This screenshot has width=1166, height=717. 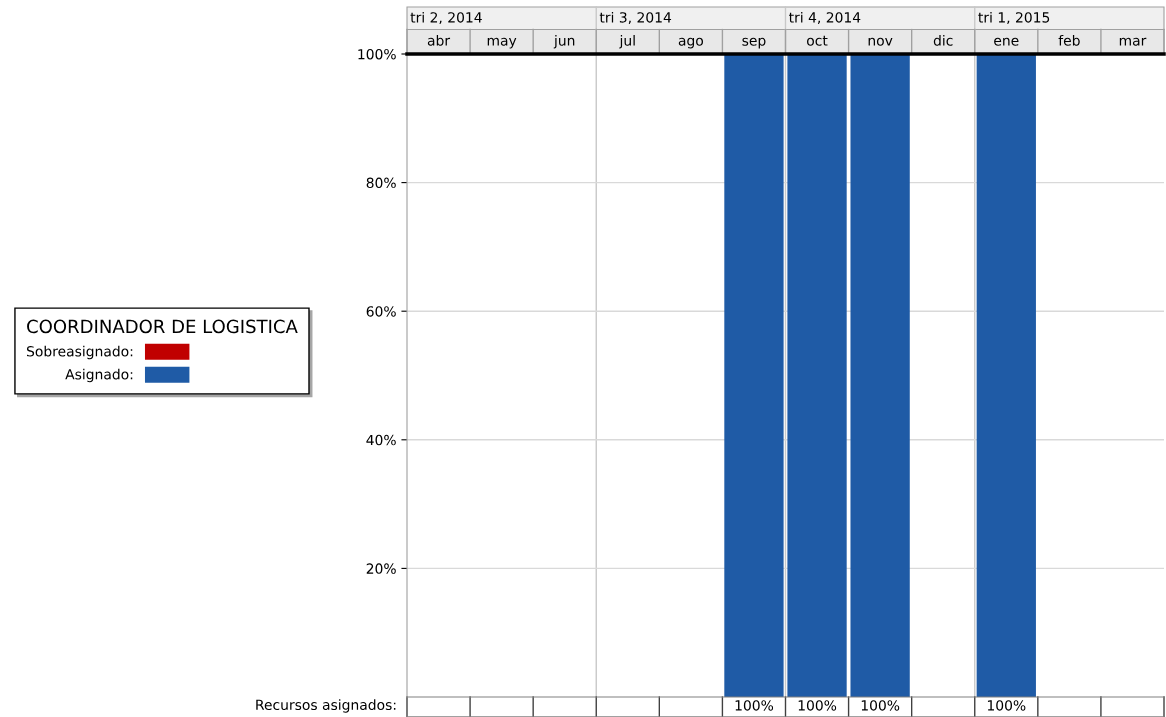 I want to click on y-tick-label: 100%, so click(x=377, y=54).